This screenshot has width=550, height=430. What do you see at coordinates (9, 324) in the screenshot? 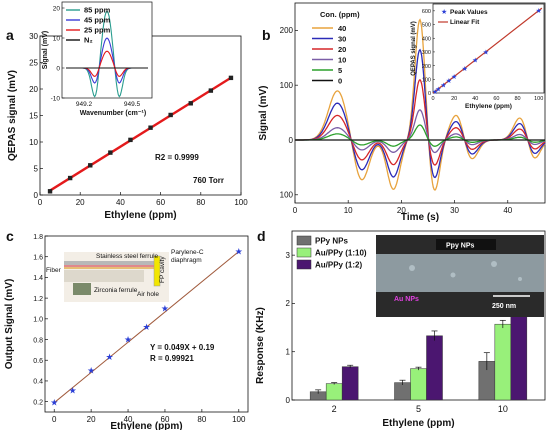
I see `panel-c-y-axis-label: Output Signal (mV)` at bounding box center [9, 324].